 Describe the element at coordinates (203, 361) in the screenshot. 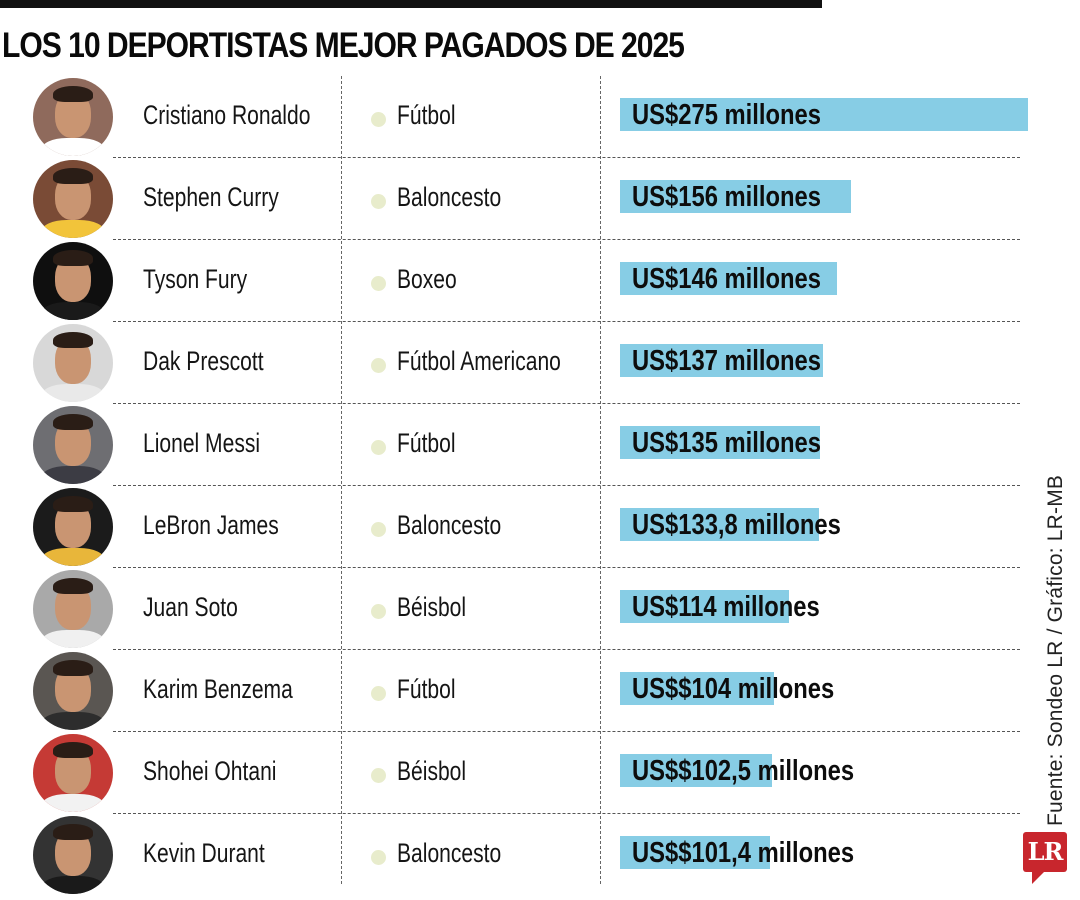

I see `athlete-name: Dak Prescott` at that location.